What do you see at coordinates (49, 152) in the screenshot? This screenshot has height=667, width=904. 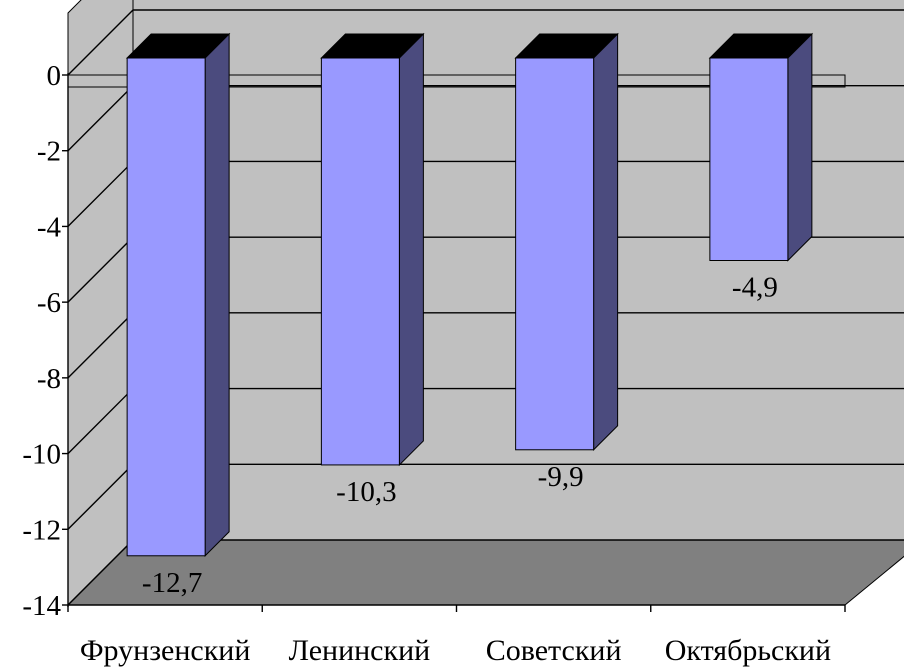 I see `y-tick-label-1: -2` at bounding box center [49, 152].